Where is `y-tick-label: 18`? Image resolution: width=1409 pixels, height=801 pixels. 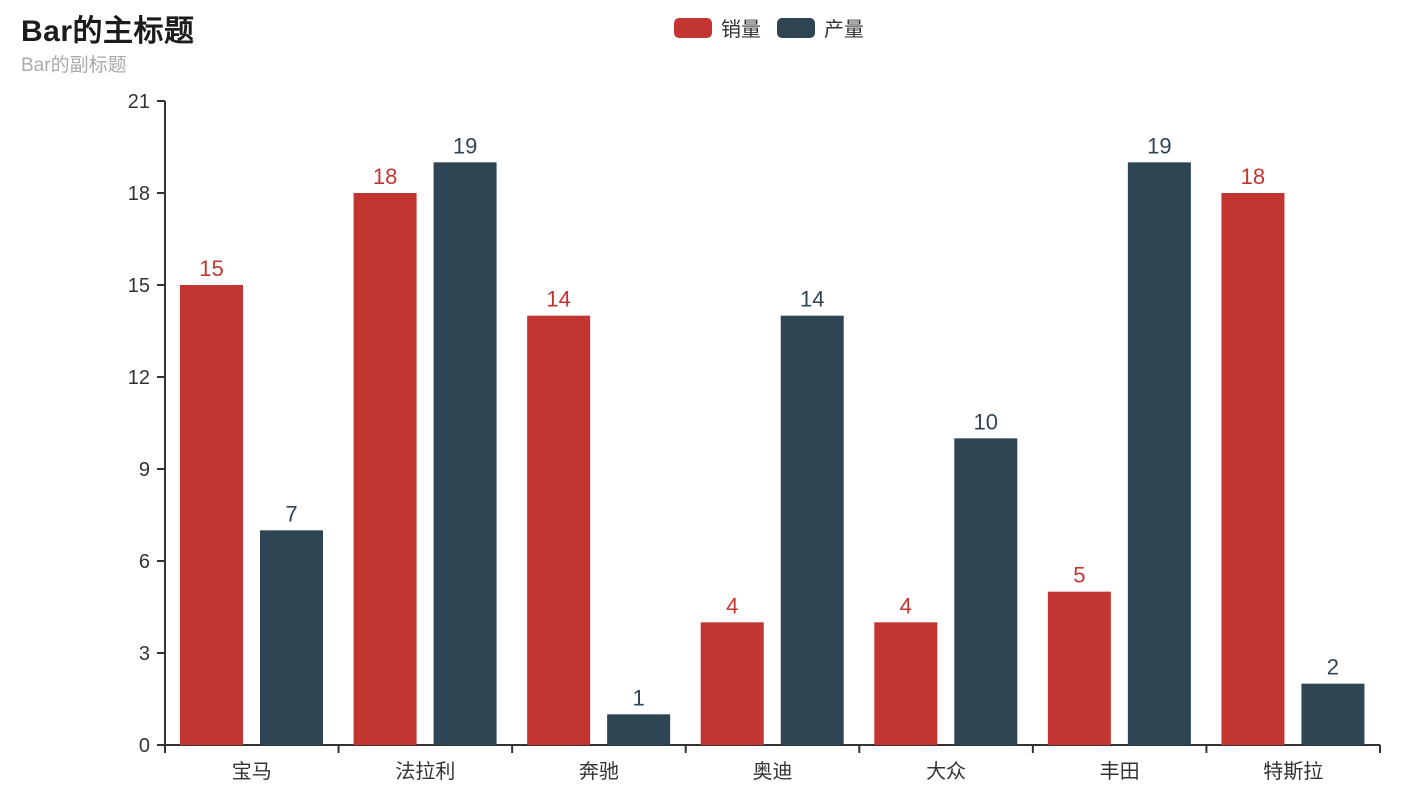 y-tick-label: 18 is located at coordinates (139, 194).